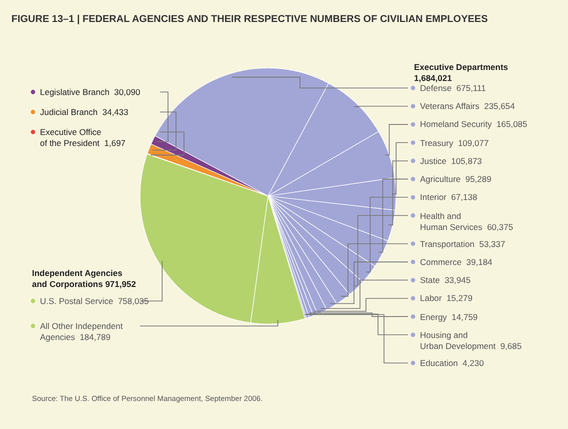 The height and width of the screenshot is (429, 568). I want to click on legend-label: Housing and Urban Development 9,685, so click(471, 341).